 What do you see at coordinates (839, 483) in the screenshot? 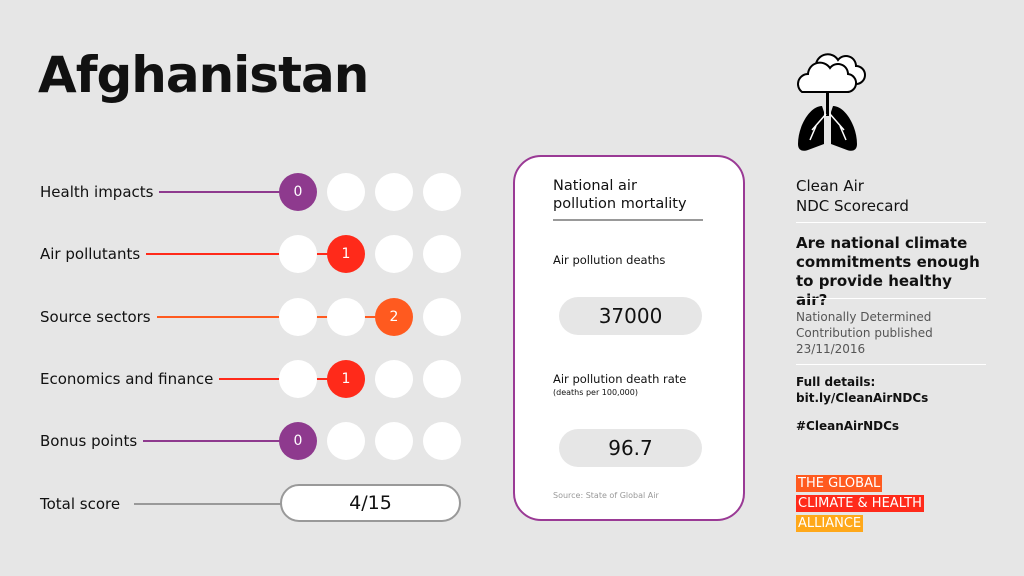
I see `logo-line-1: THE GLOBAL` at bounding box center [839, 483].